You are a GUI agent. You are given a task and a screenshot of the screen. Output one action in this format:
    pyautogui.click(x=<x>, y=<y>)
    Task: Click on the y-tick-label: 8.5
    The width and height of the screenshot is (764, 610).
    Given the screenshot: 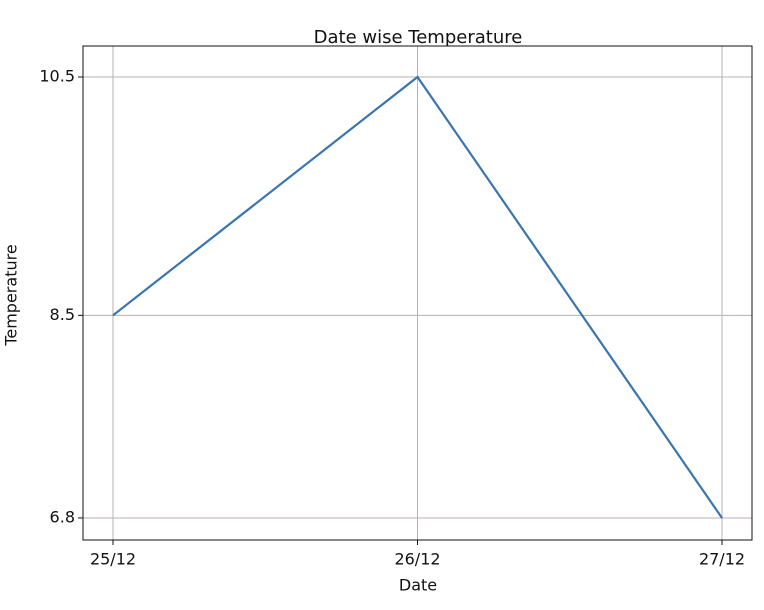 What is the action you would take?
    pyautogui.click(x=62, y=314)
    